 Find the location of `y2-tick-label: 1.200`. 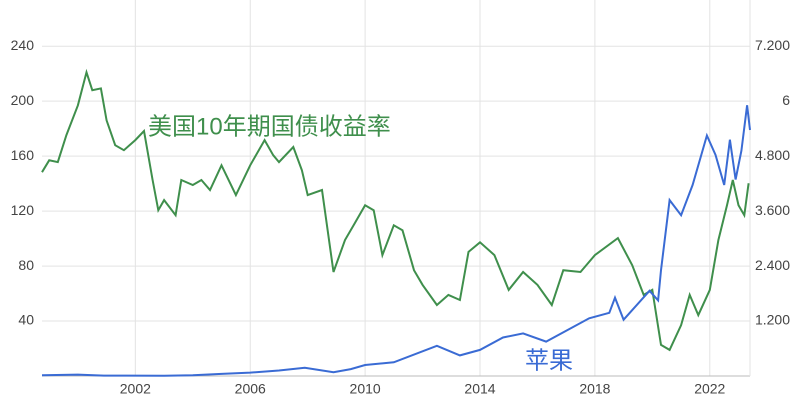

y2-tick-label: 1.200 is located at coordinates (772, 320).